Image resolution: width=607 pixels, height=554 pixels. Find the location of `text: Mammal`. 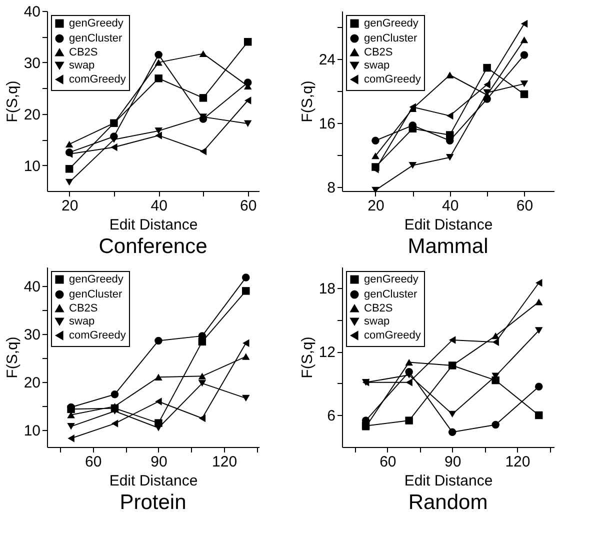

text: Mammal is located at coordinates (448, 246).